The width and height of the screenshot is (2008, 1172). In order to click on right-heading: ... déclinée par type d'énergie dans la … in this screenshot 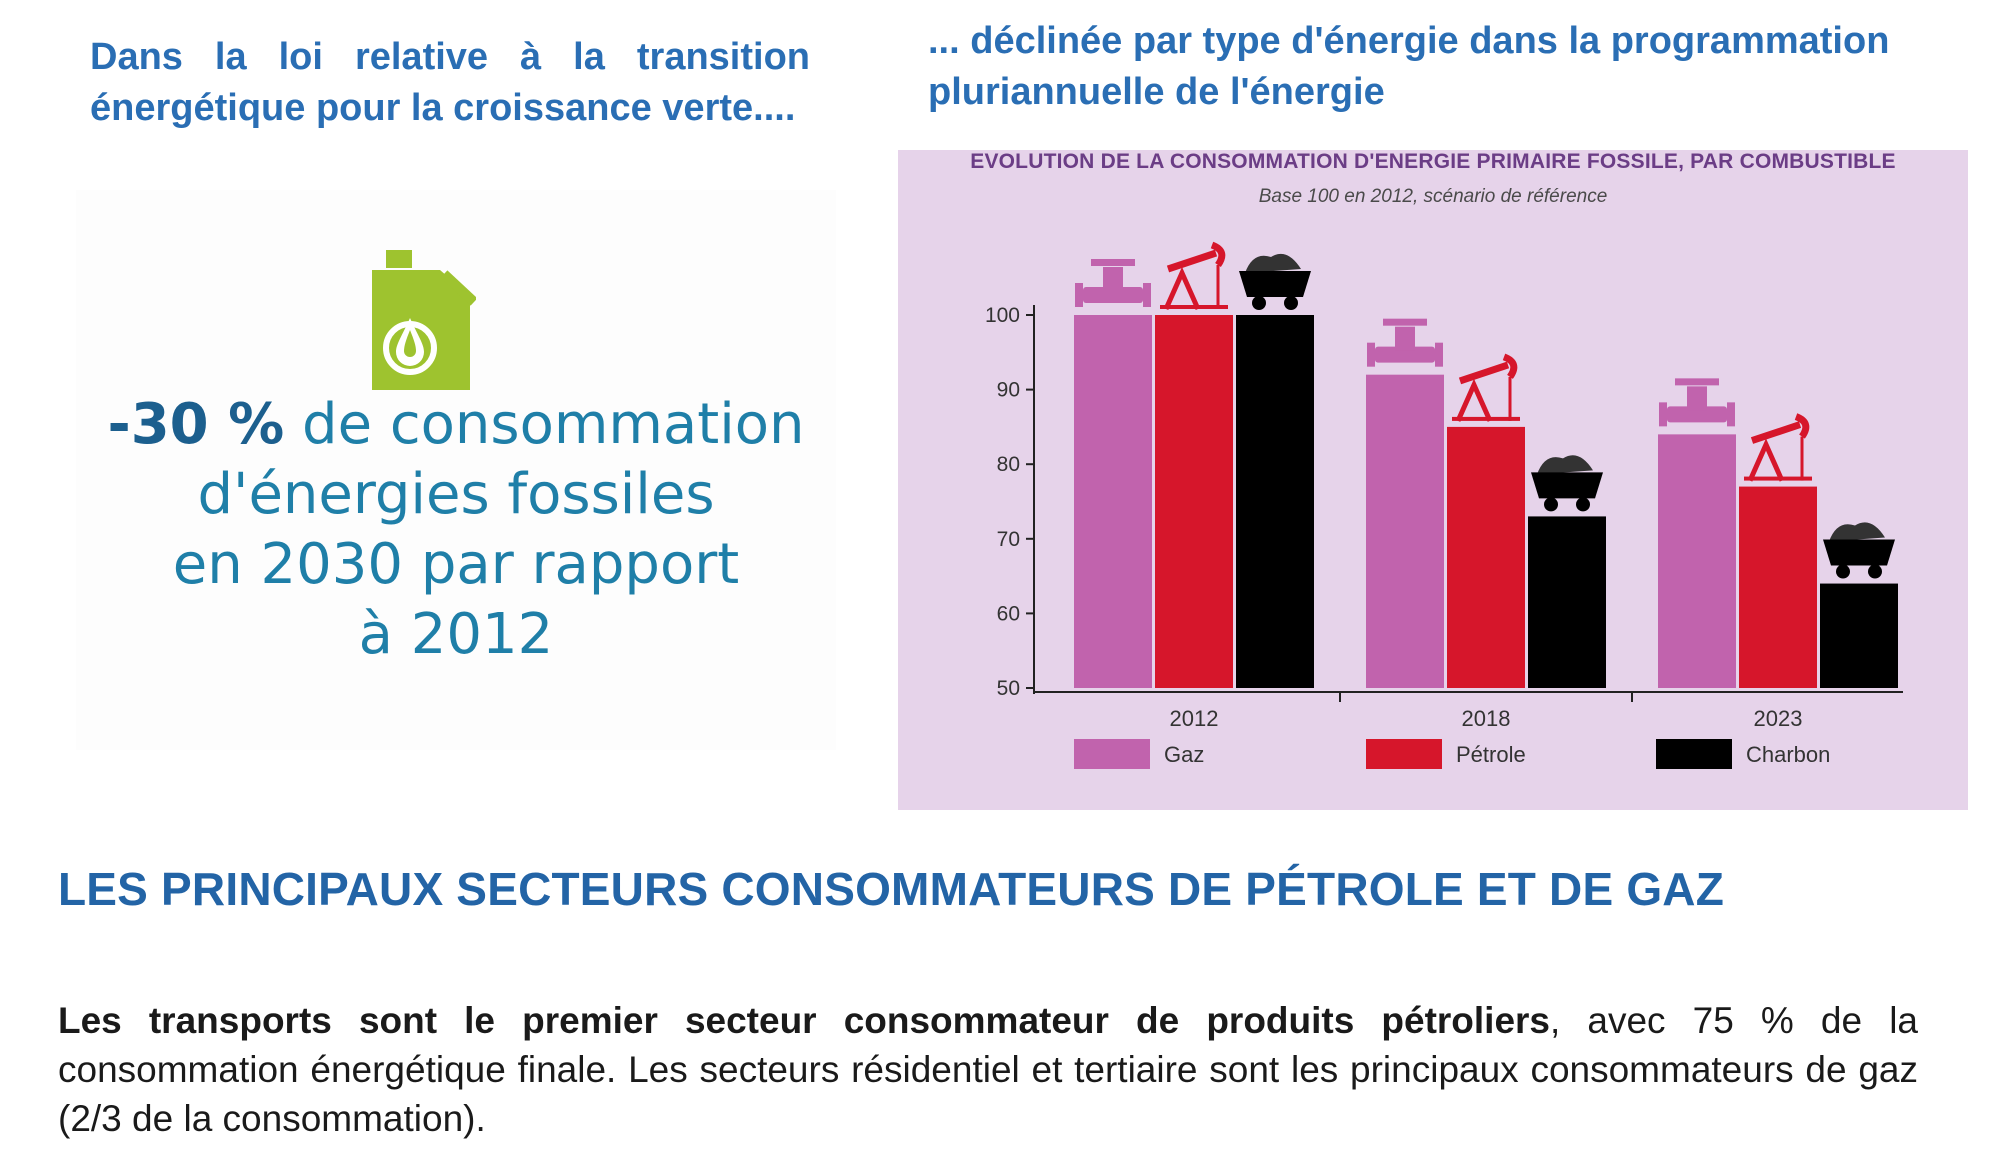, I will do `click(1409, 66)`.